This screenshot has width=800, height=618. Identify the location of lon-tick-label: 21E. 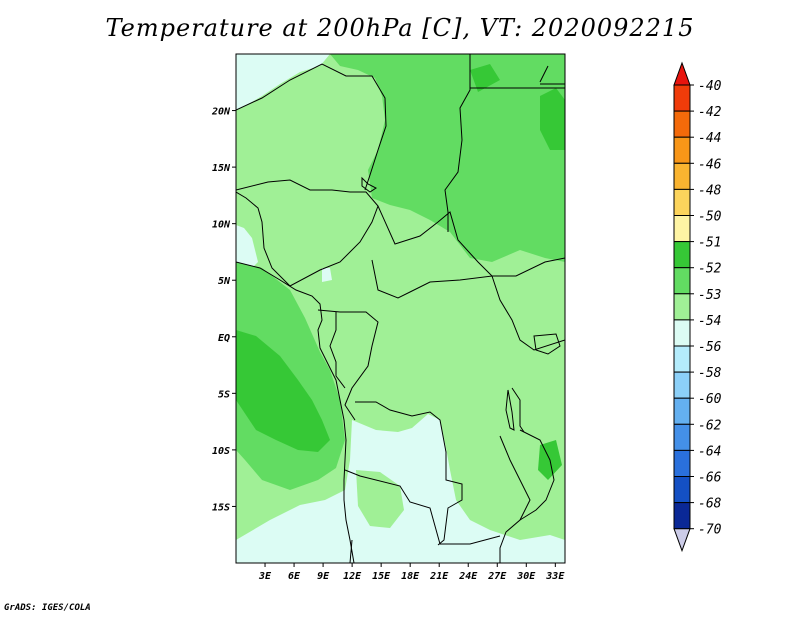
(439, 576).